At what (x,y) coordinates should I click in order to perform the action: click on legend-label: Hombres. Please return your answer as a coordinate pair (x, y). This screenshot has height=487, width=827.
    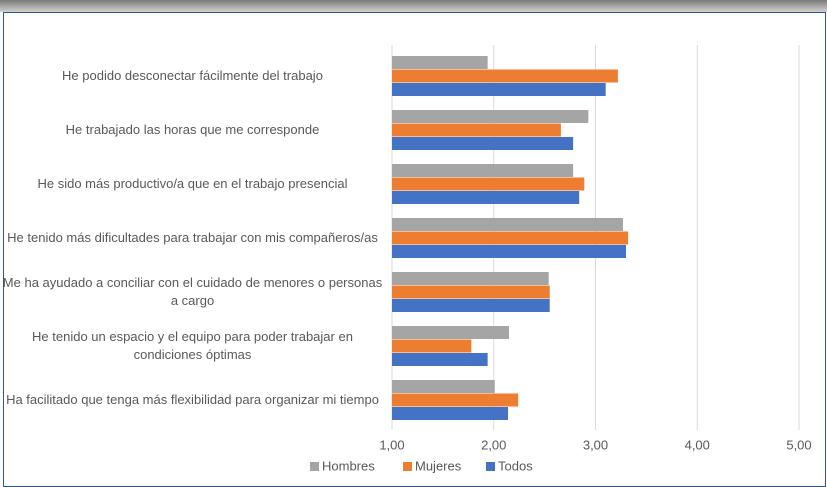
    Looking at the image, I should click on (348, 465).